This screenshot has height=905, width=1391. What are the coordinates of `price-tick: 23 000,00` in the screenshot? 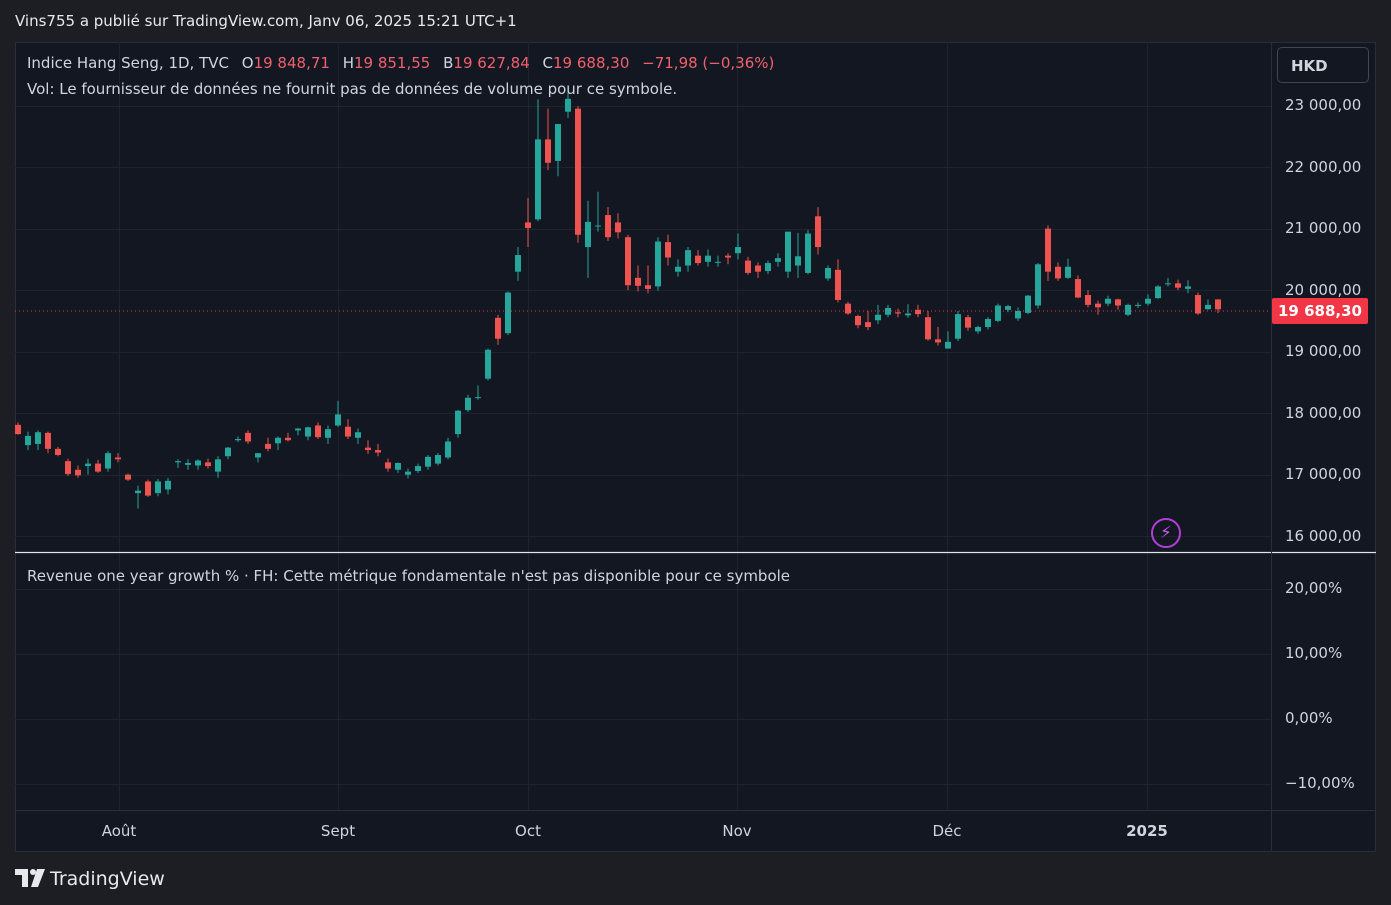 It's located at (1323, 105).